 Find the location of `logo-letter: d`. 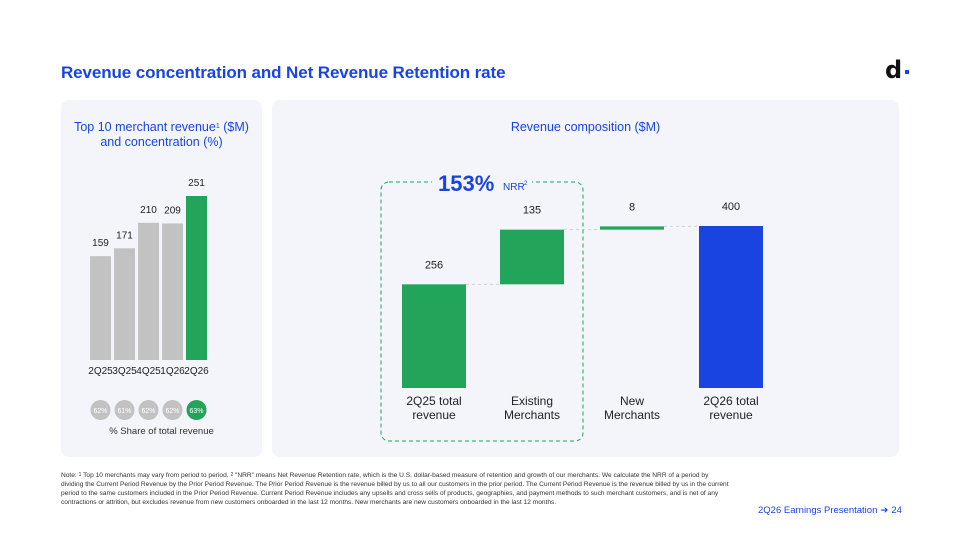

logo-letter: d is located at coordinates (894, 70).